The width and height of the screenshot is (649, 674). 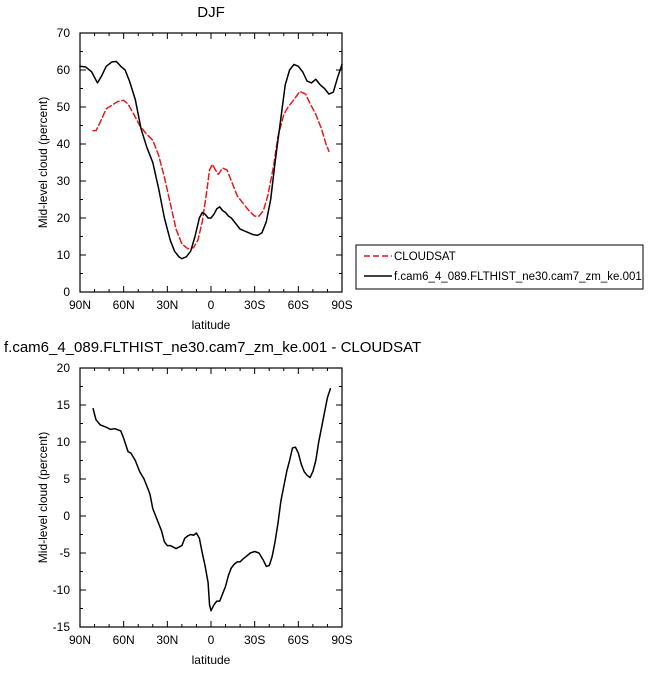 What do you see at coordinates (64, 553) in the screenshot?
I see `y-tick-label: -5` at bounding box center [64, 553].